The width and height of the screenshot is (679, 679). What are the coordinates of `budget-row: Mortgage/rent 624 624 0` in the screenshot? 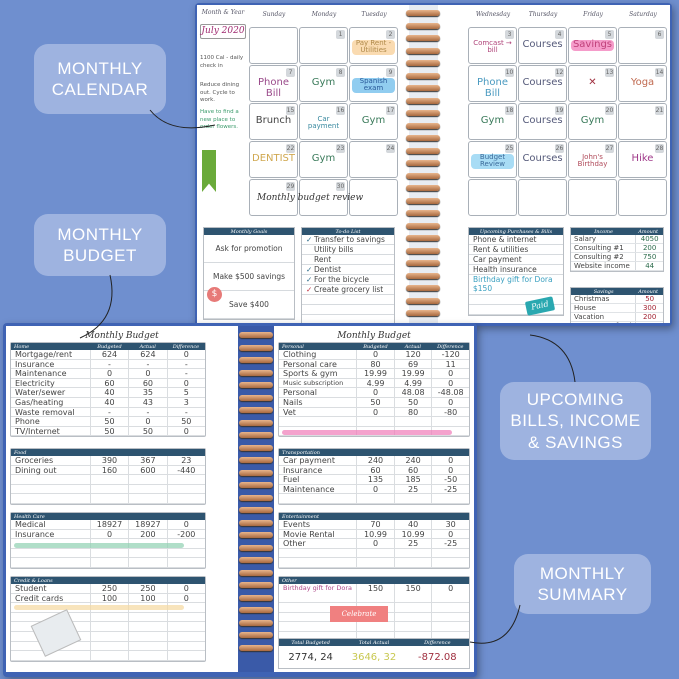 It's located at (108, 355).